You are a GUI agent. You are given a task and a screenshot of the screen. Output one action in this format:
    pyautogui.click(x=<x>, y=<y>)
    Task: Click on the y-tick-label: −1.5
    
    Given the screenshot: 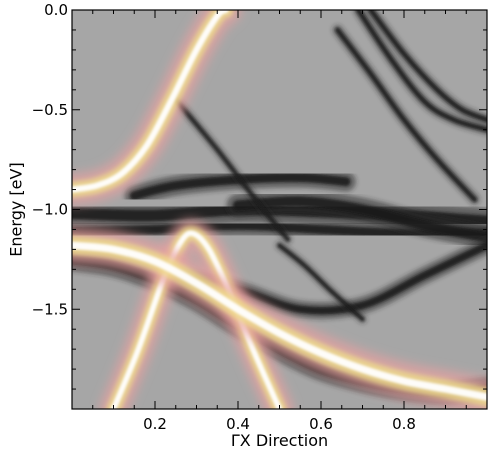 What is the action you would take?
    pyautogui.click(x=50, y=309)
    